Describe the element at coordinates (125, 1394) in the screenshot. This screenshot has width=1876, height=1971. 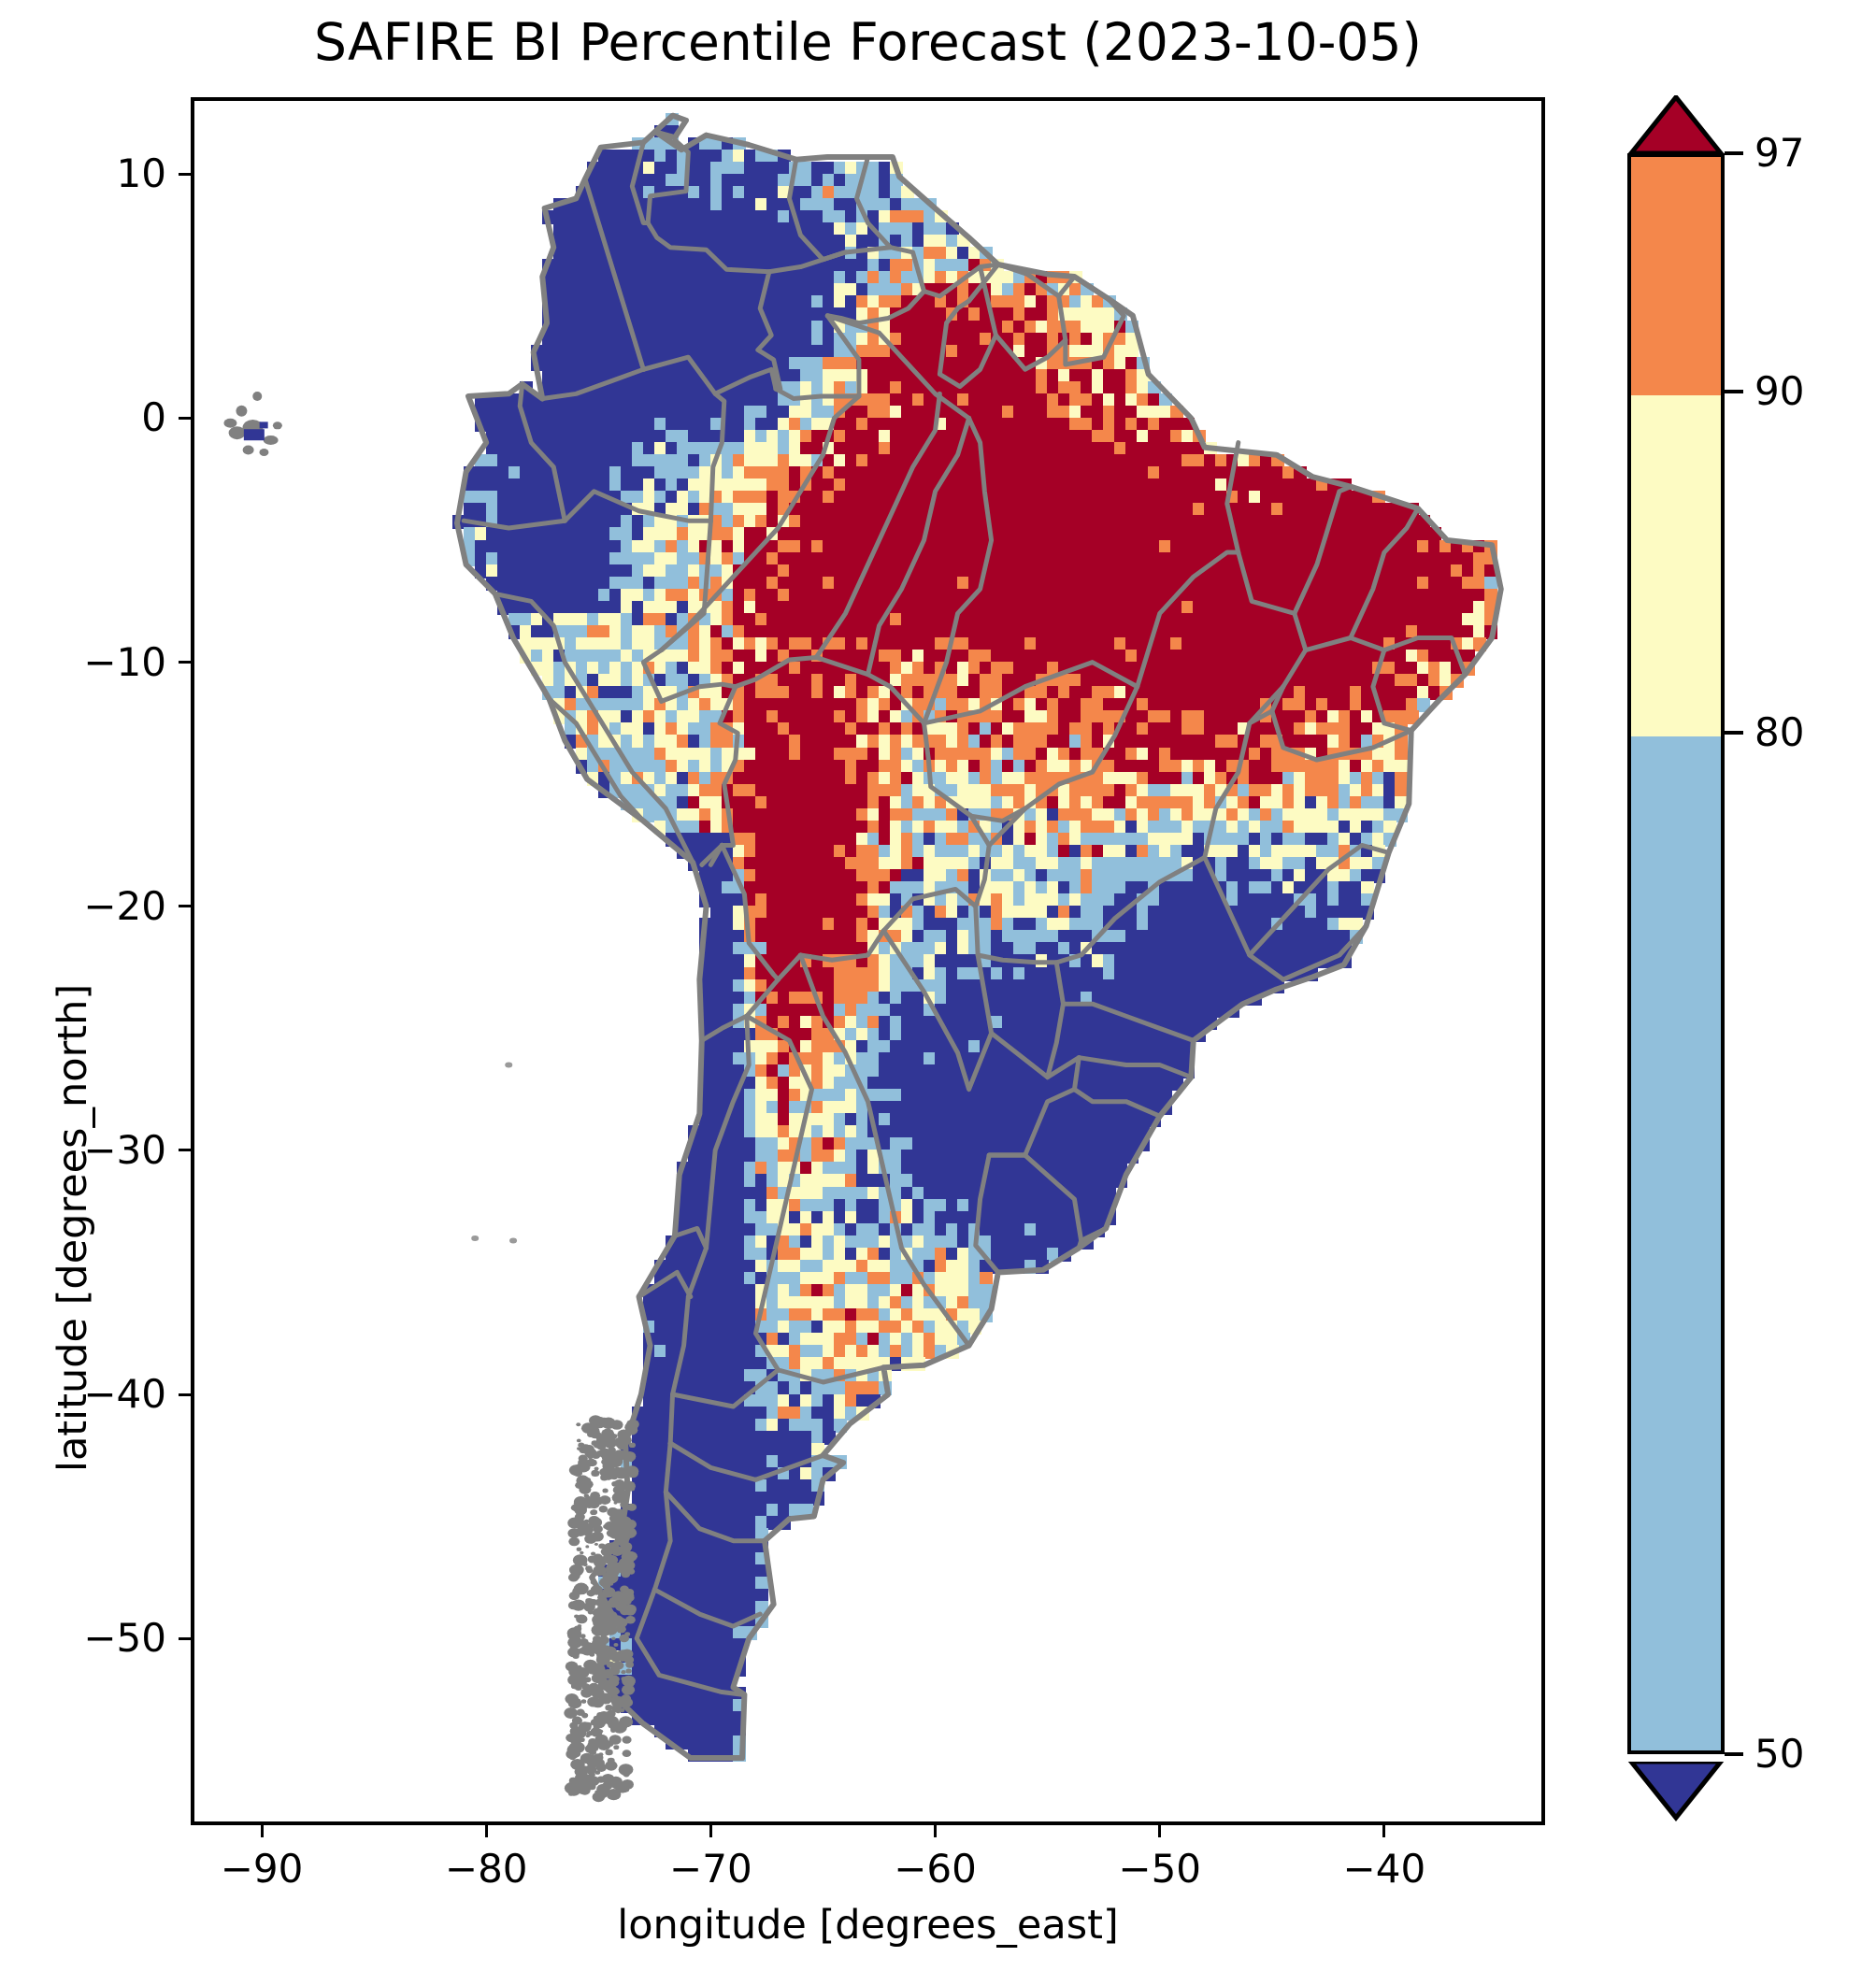
I see `y-tick-label: −40` at that location.